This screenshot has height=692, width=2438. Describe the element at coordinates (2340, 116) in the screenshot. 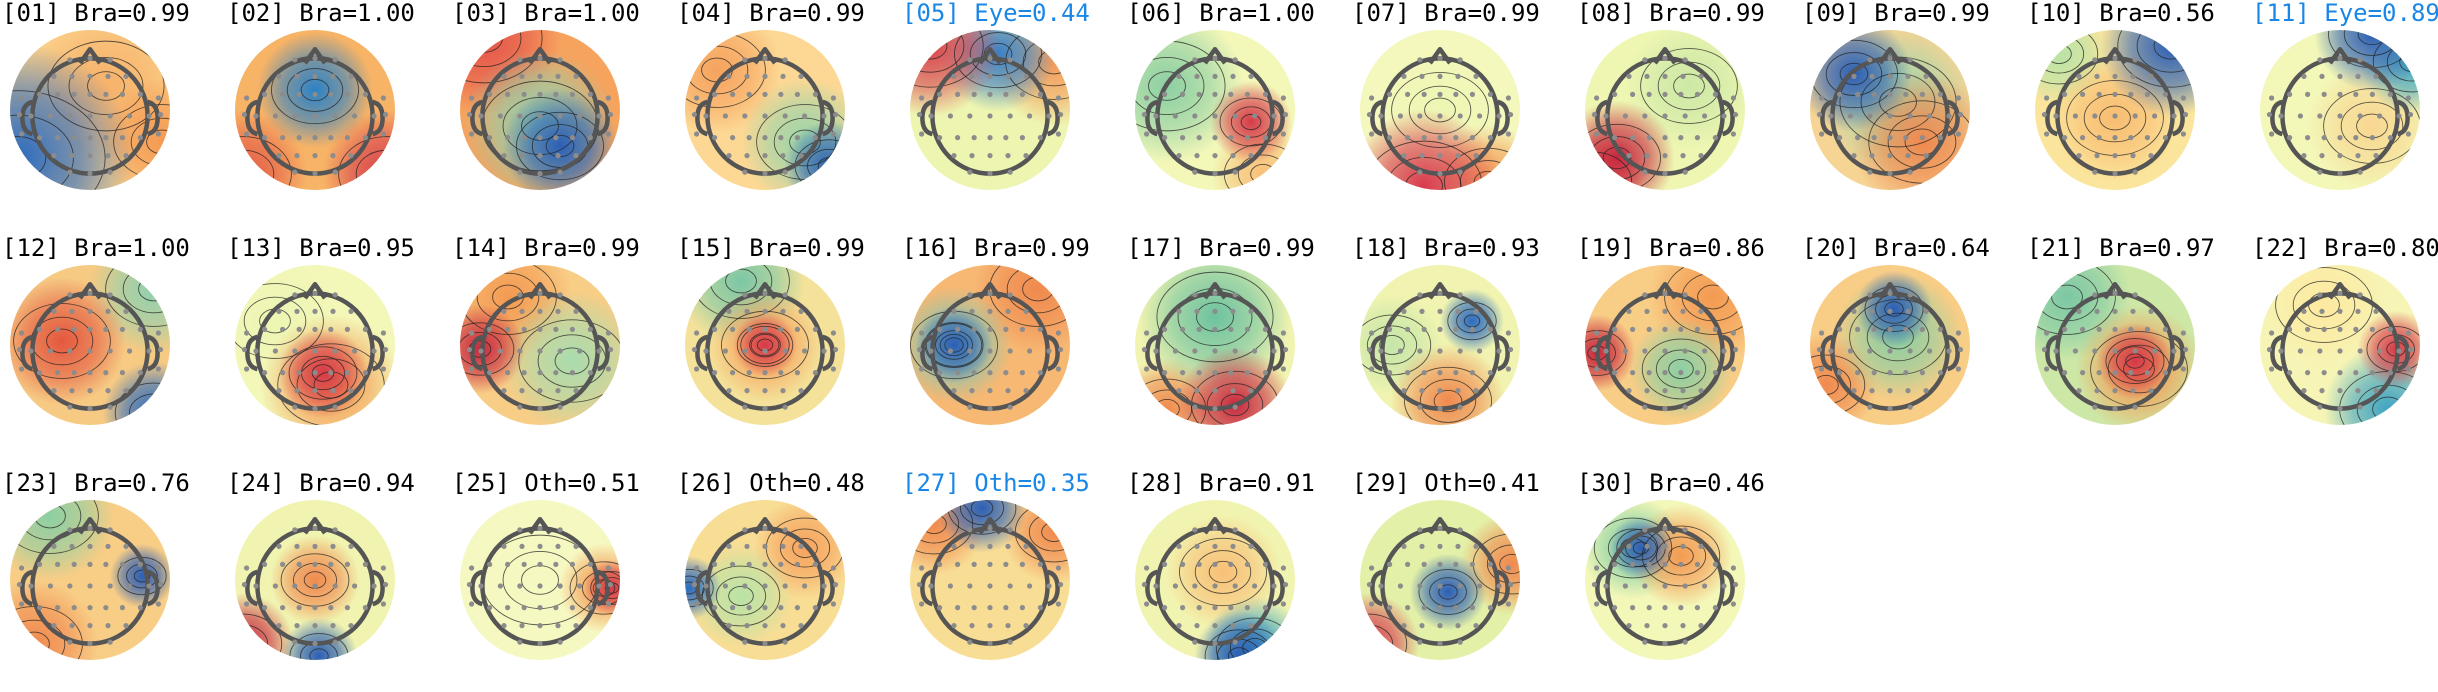

I see `sensor-array` at that location.